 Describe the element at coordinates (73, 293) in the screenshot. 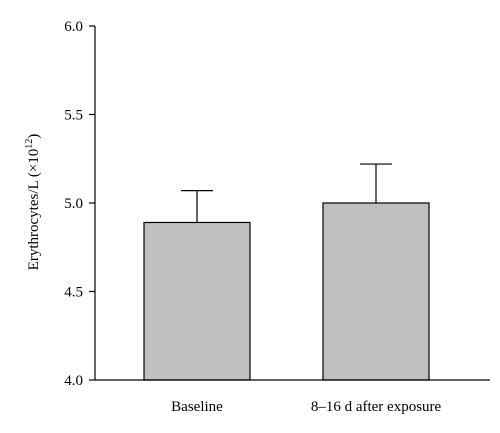

I see `y-tick-label: 4.5` at that location.